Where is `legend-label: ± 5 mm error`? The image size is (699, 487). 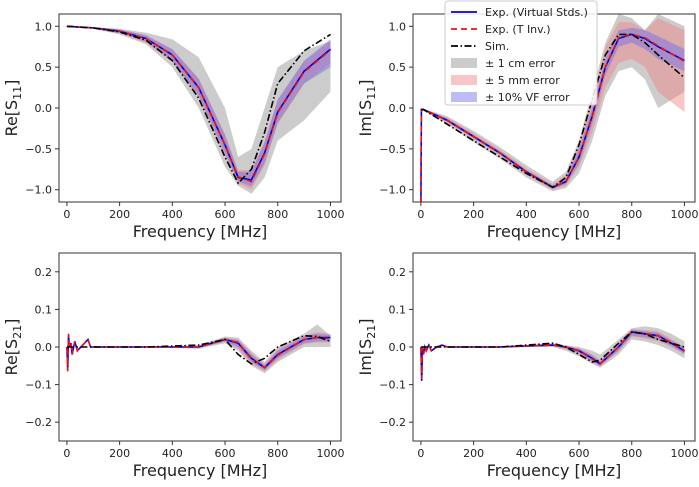
legend-label: ± 5 mm error is located at coordinates (522, 80).